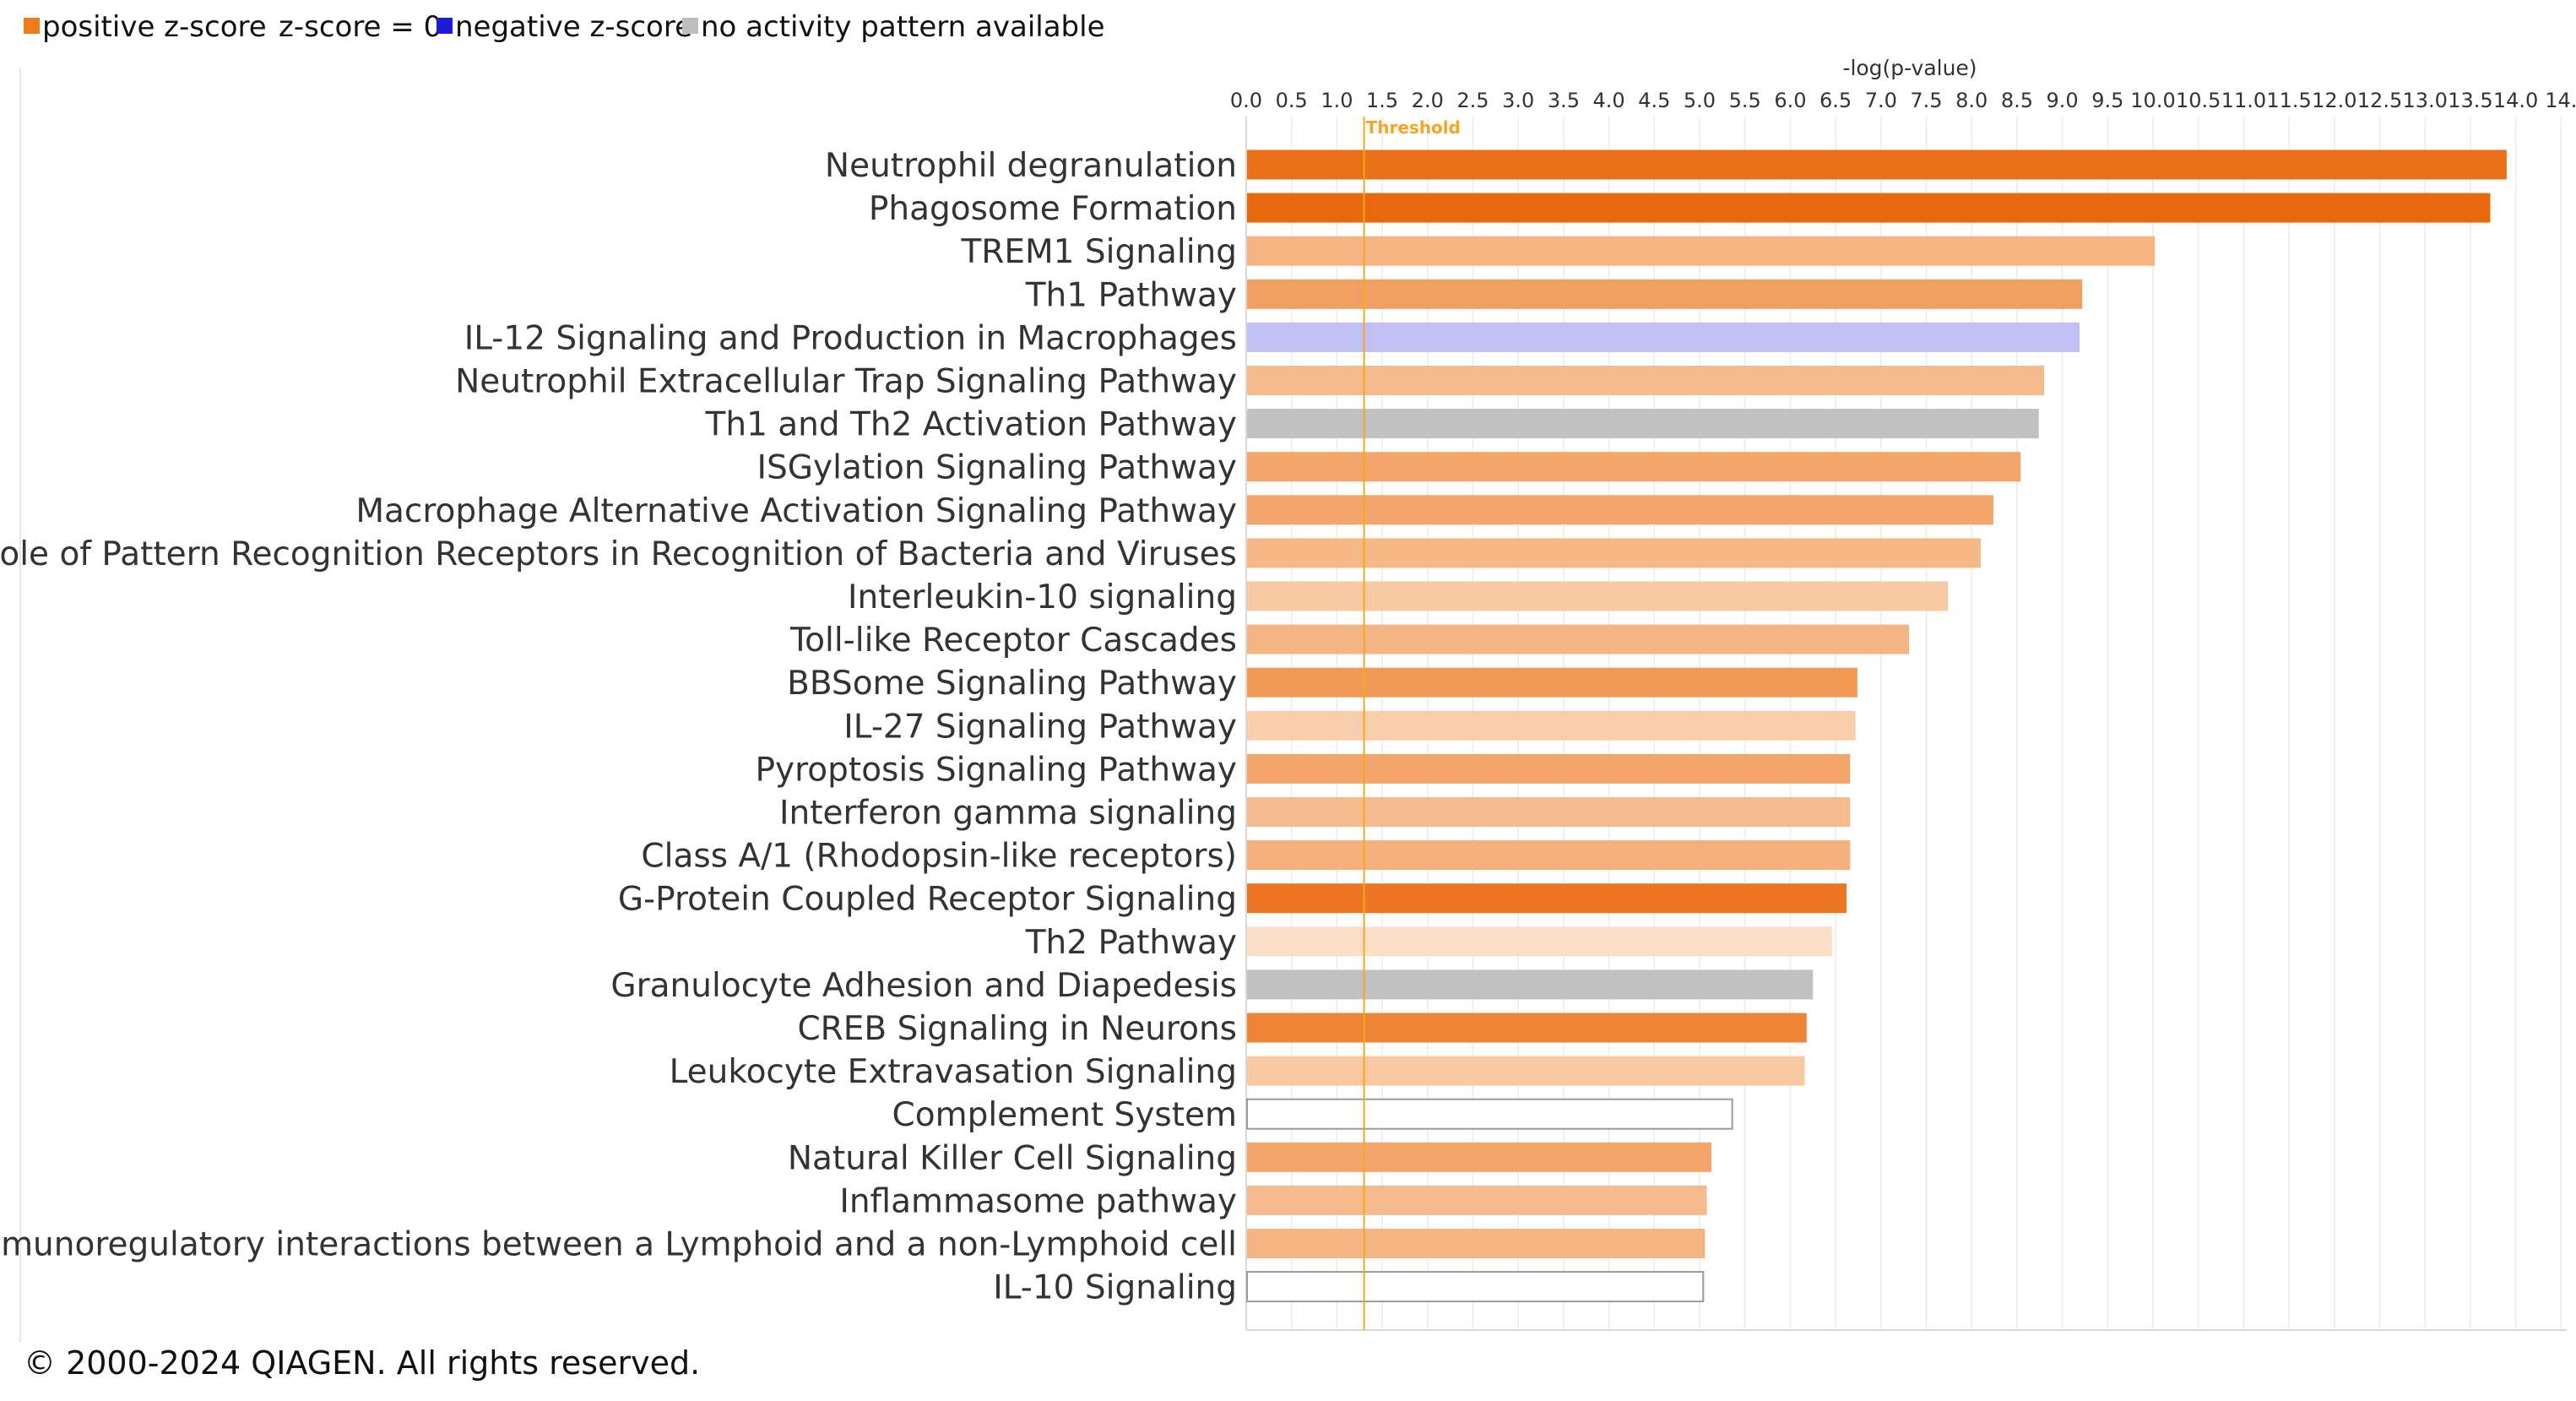  What do you see at coordinates (1012, 684) in the screenshot?
I see `category-label: BBSome Signaling Pathway` at bounding box center [1012, 684].